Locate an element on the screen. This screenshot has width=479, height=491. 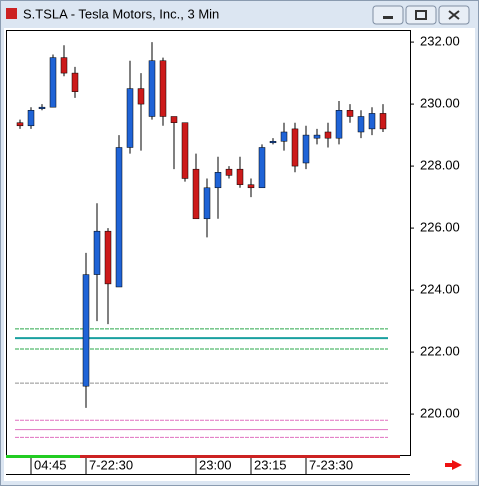
y-tick-label: 220.00 is located at coordinates (440, 413).